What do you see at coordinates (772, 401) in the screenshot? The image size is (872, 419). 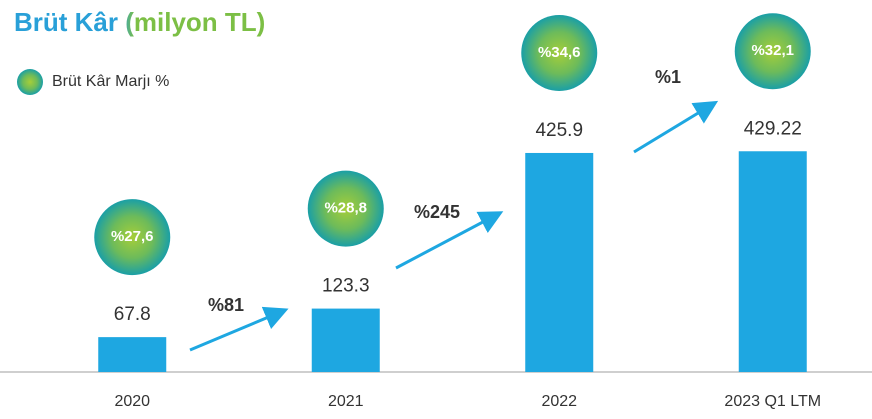 I see `x-tick-label: 2023 Q1 LTM` at bounding box center [772, 401].